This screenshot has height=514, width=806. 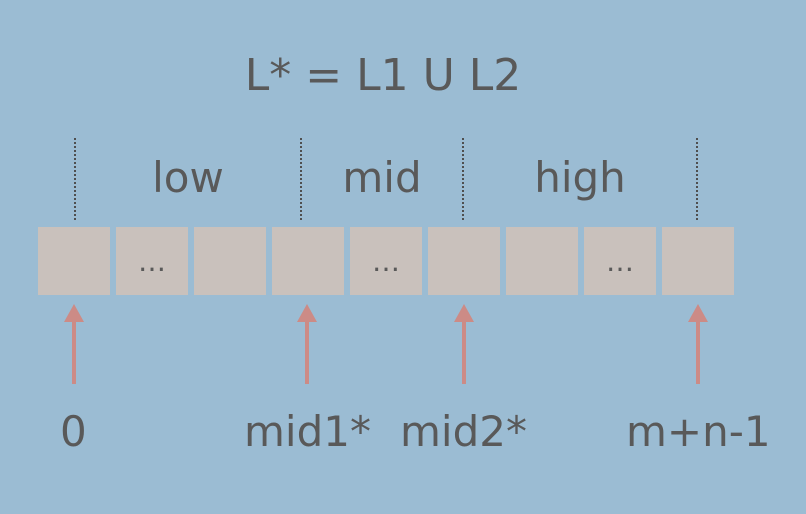 I want to click on divider-end, so click(x=697, y=179).